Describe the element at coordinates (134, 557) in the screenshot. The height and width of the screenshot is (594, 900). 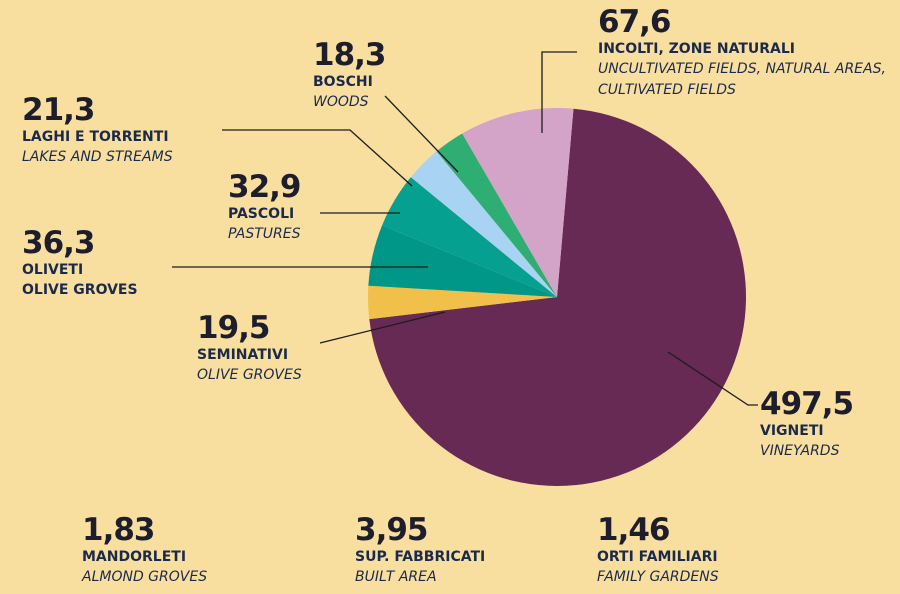
I see `extra-name: MANDORLETI` at that location.